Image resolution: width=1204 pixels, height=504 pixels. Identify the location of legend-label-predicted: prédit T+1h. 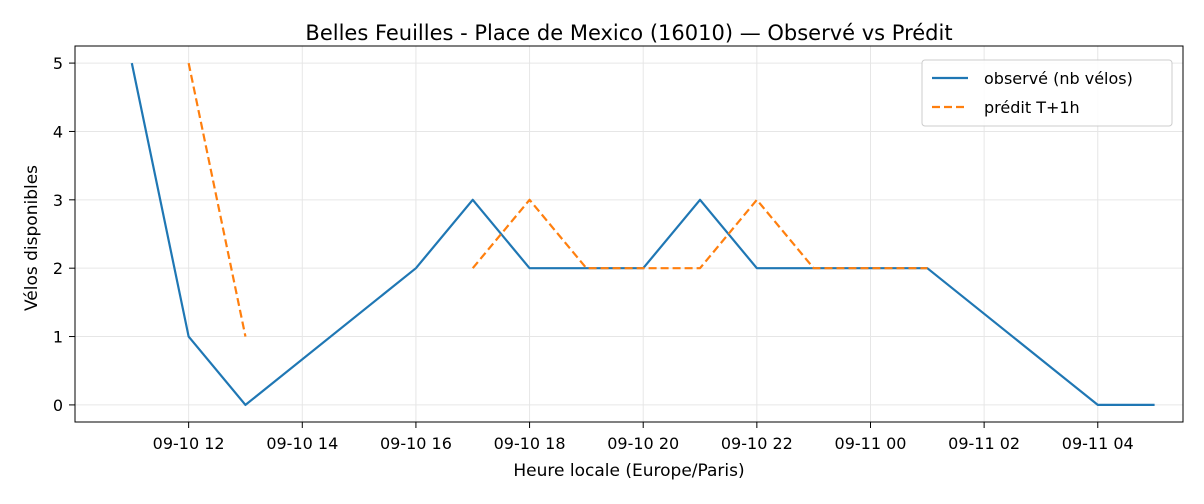
(1032, 107).